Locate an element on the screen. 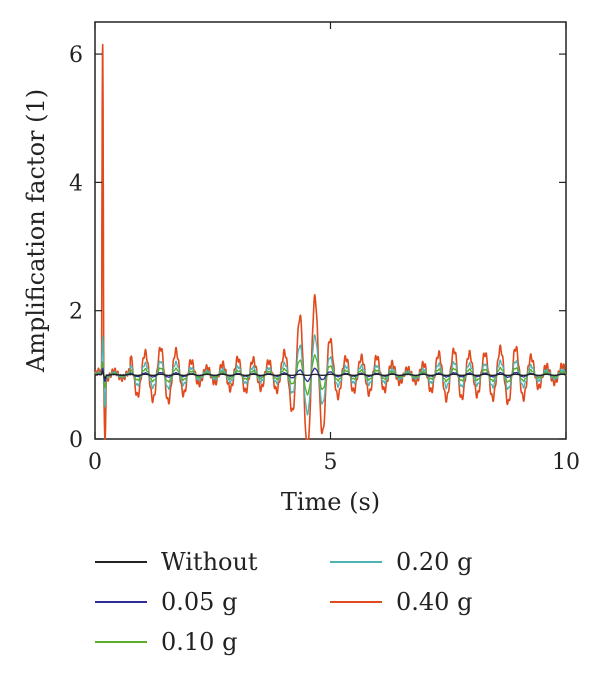 The width and height of the screenshot is (600, 679). x-tick-label: 5 is located at coordinates (331, 462).